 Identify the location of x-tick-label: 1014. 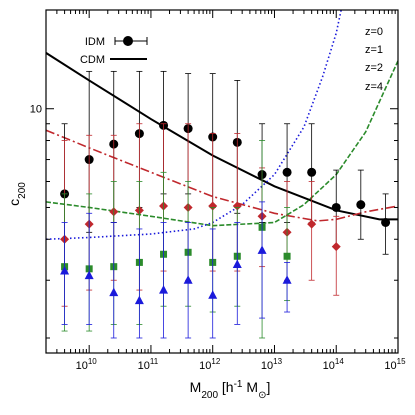
(334, 364).